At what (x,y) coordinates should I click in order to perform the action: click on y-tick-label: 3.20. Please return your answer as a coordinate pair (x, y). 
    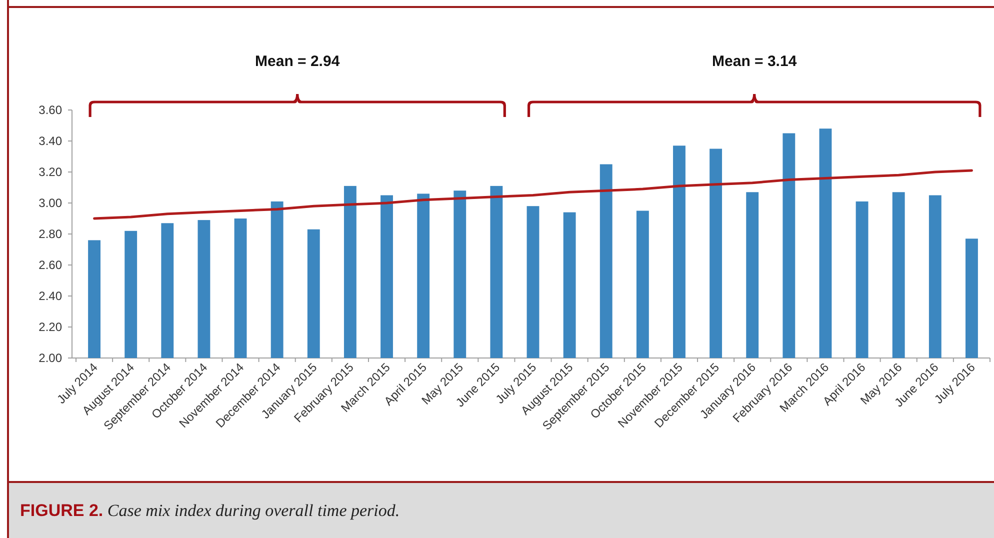
    Looking at the image, I should click on (50, 171).